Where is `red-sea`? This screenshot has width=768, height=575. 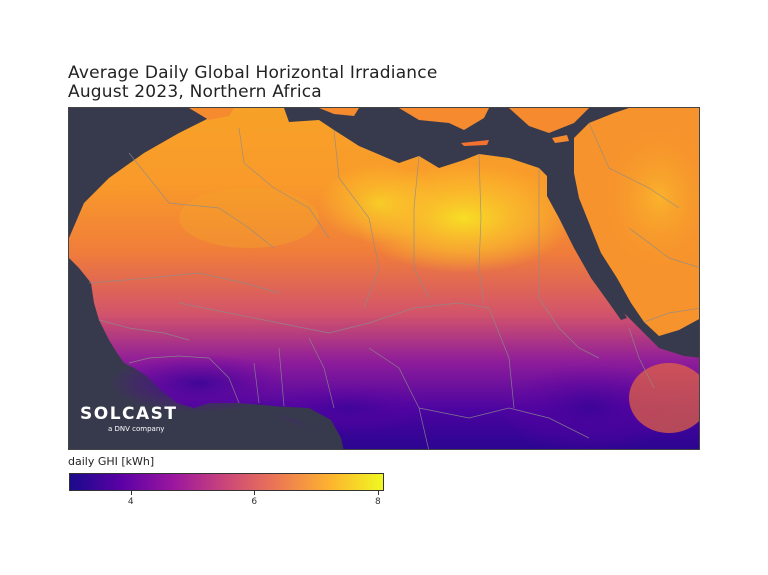 red-sea is located at coordinates (587, 248).